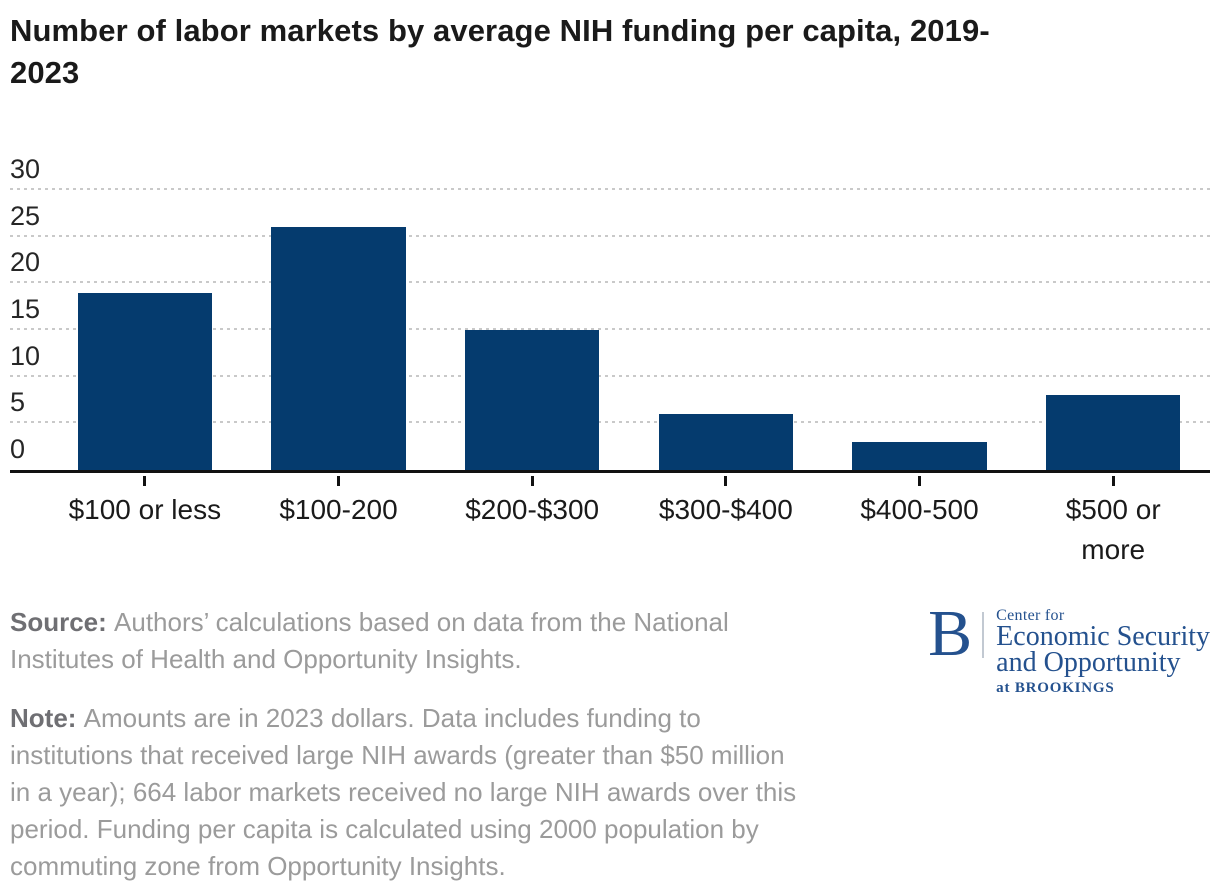 Image resolution: width=1220 pixels, height=886 pixels. I want to click on logo-at-brookings: at BROOKINGS, so click(1055, 688).